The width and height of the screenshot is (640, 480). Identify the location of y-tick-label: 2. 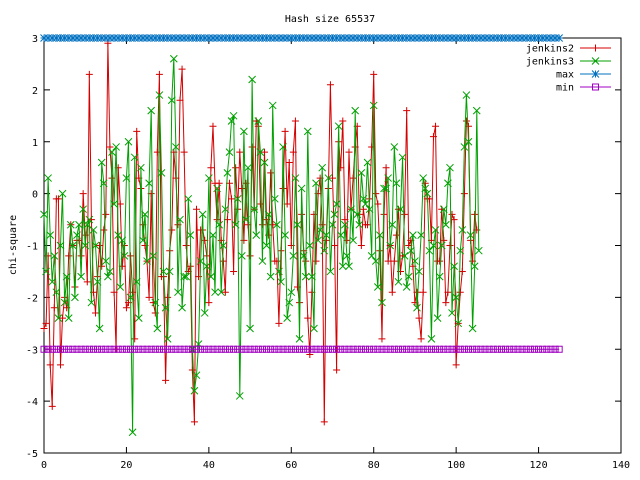
(35, 91).